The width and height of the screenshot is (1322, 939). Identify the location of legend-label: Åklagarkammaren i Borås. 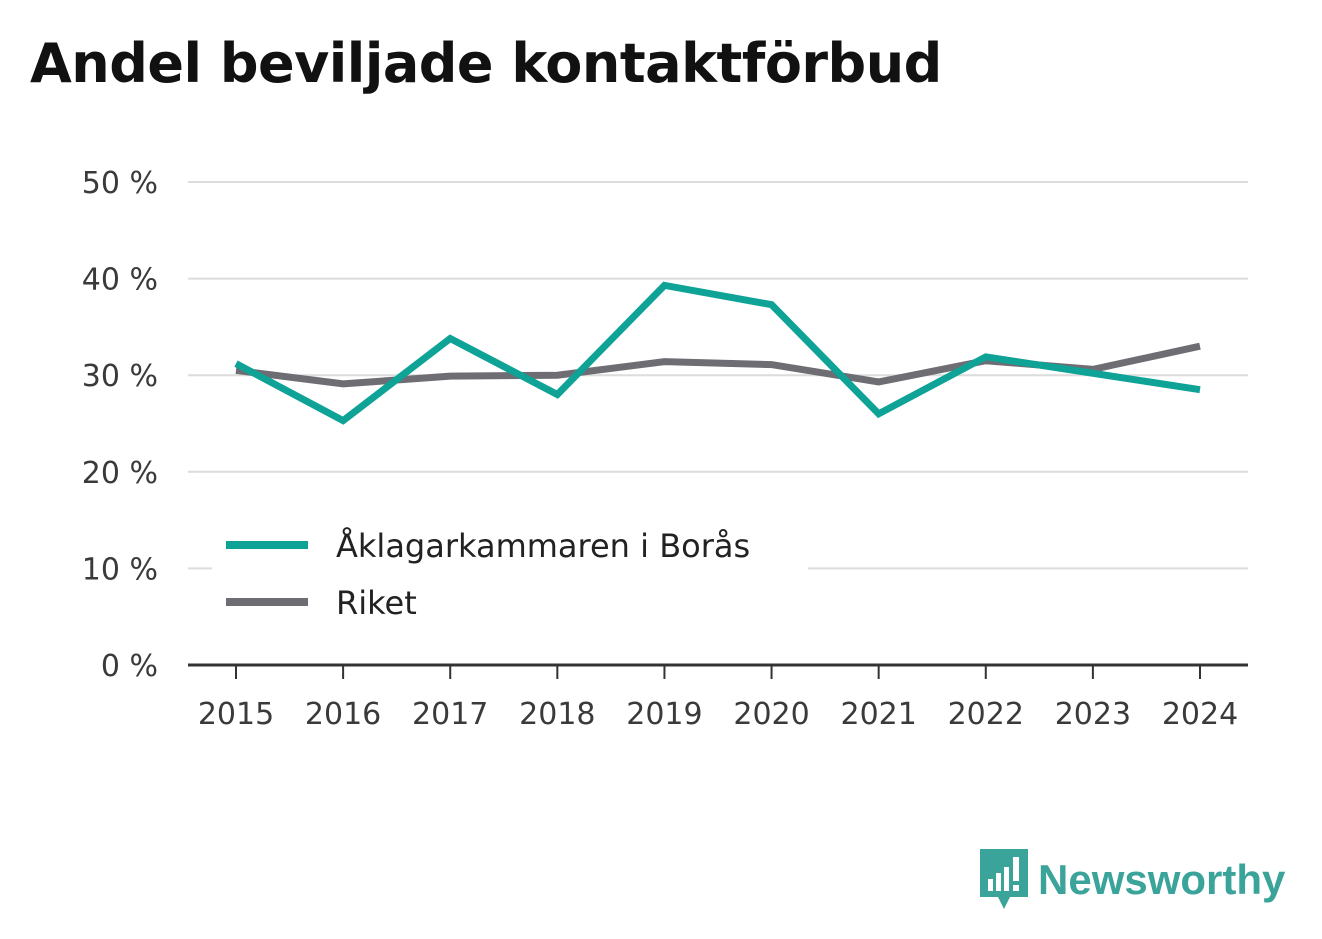
(543, 546).